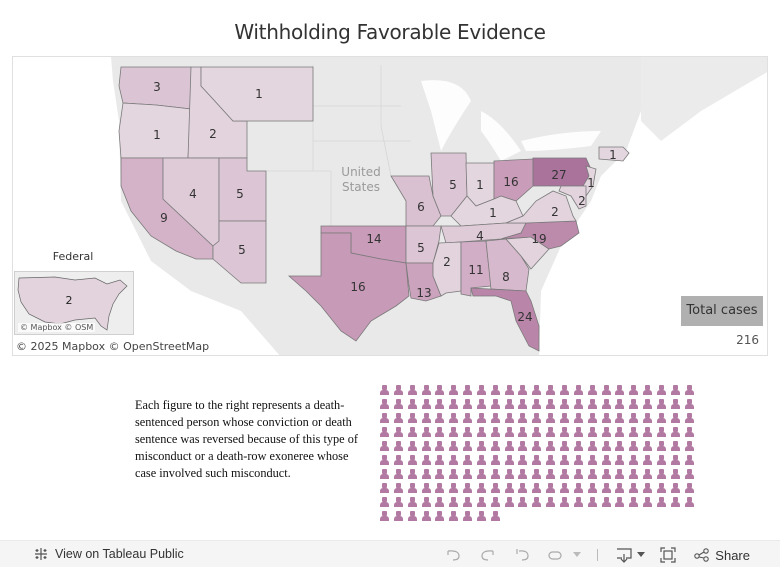 The width and height of the screenshot is (780, 567). What do you see at coordinates (390, 553) in the screenshot?
I see `tableau-toolbar: View on Tableau Public Share` at bounding box center [390, 553].